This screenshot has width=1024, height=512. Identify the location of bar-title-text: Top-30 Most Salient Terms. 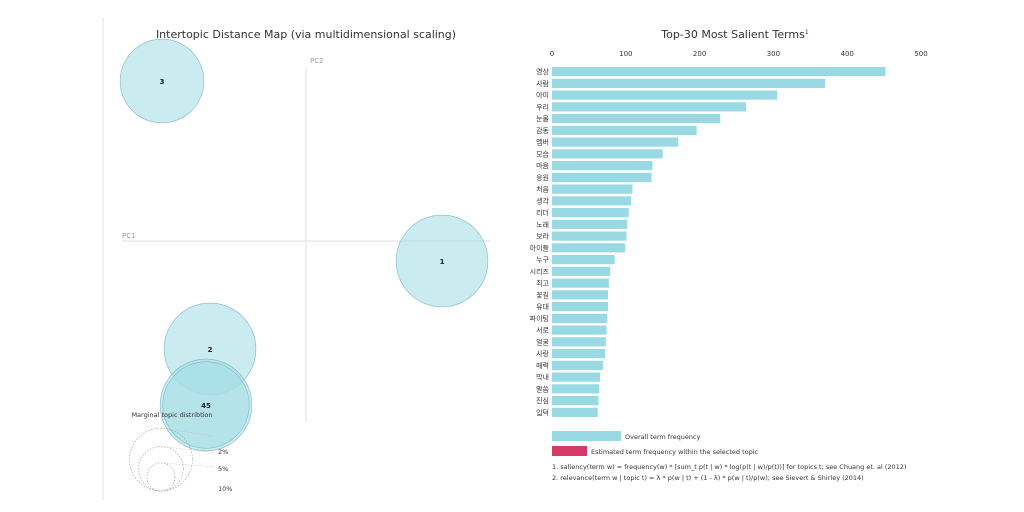
(732, 34).